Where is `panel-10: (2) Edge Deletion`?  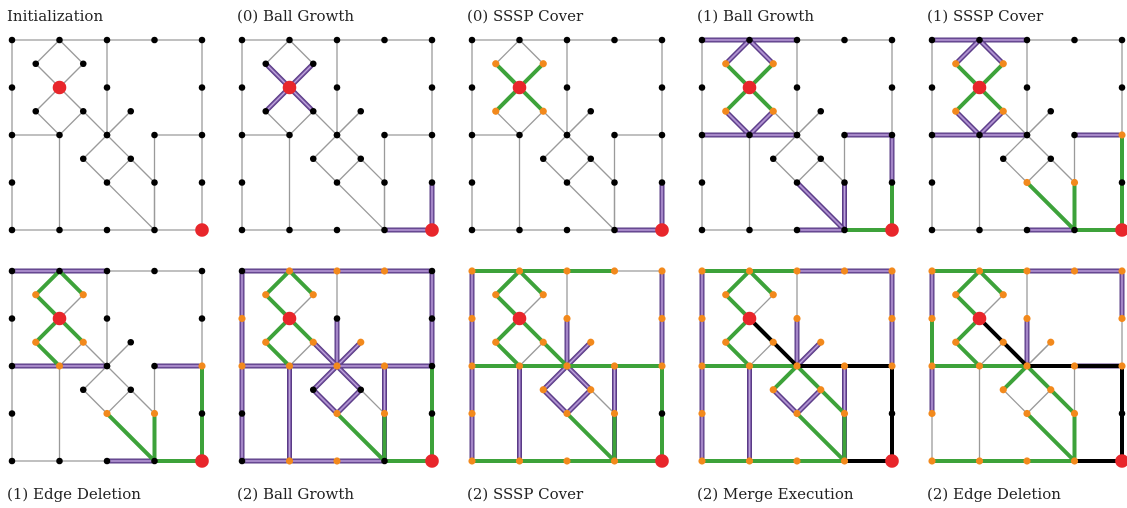
panel-10: (2) Edge Deletion is located at coordinates (1027, 385).